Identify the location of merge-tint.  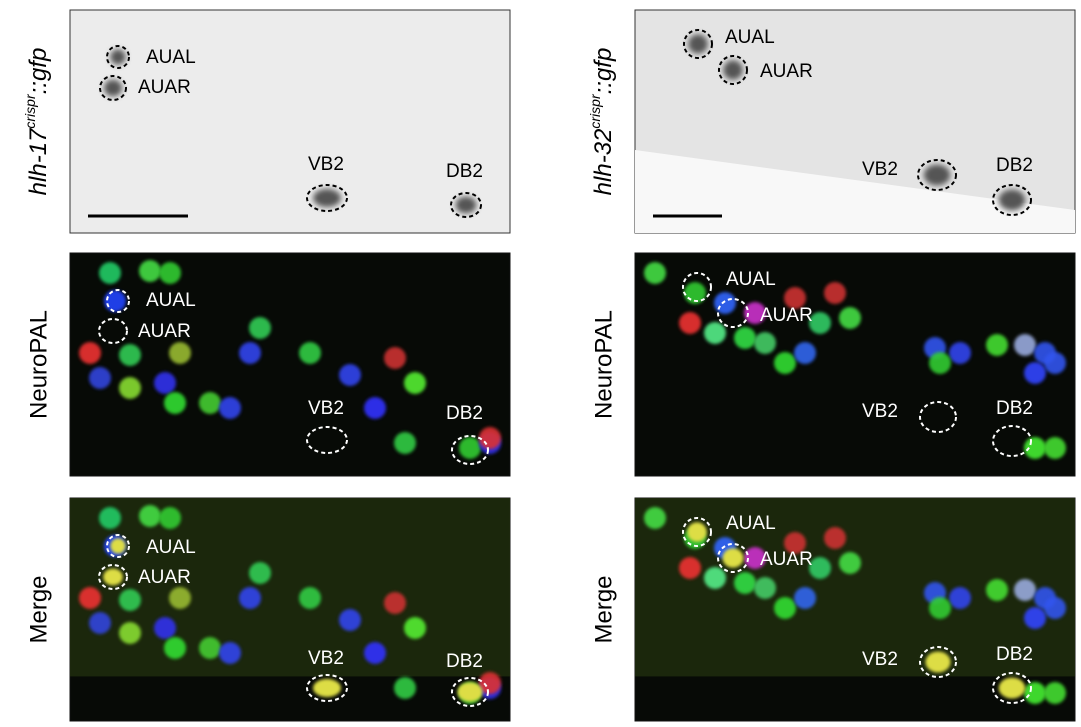
(290, 587).